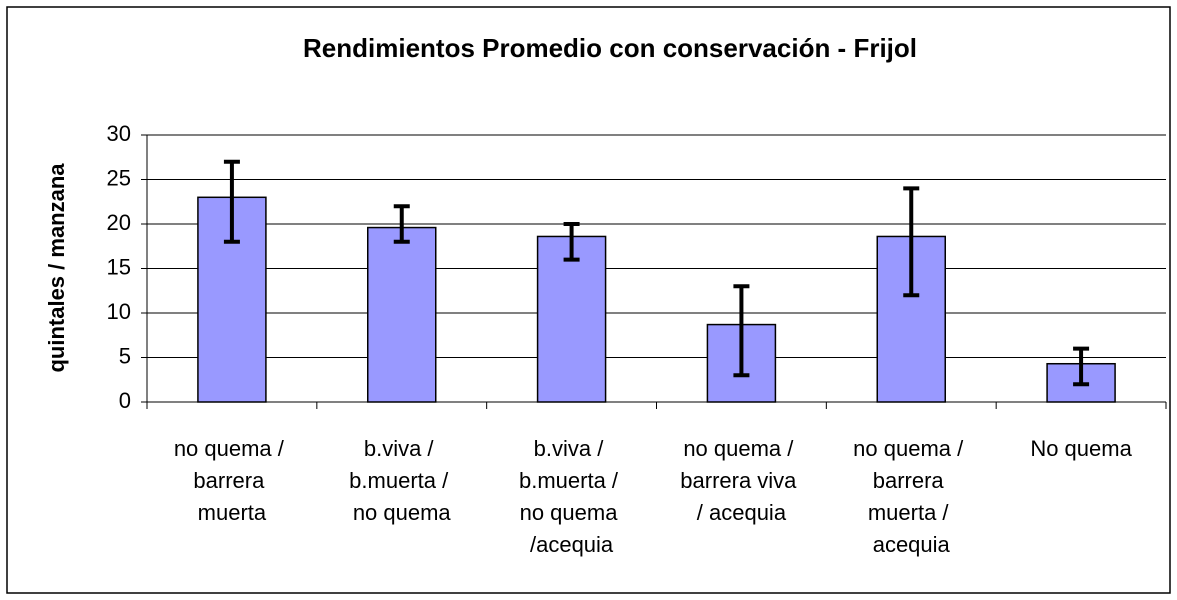  I want to click on x-tick-label: No quema, so click(1081, 448).